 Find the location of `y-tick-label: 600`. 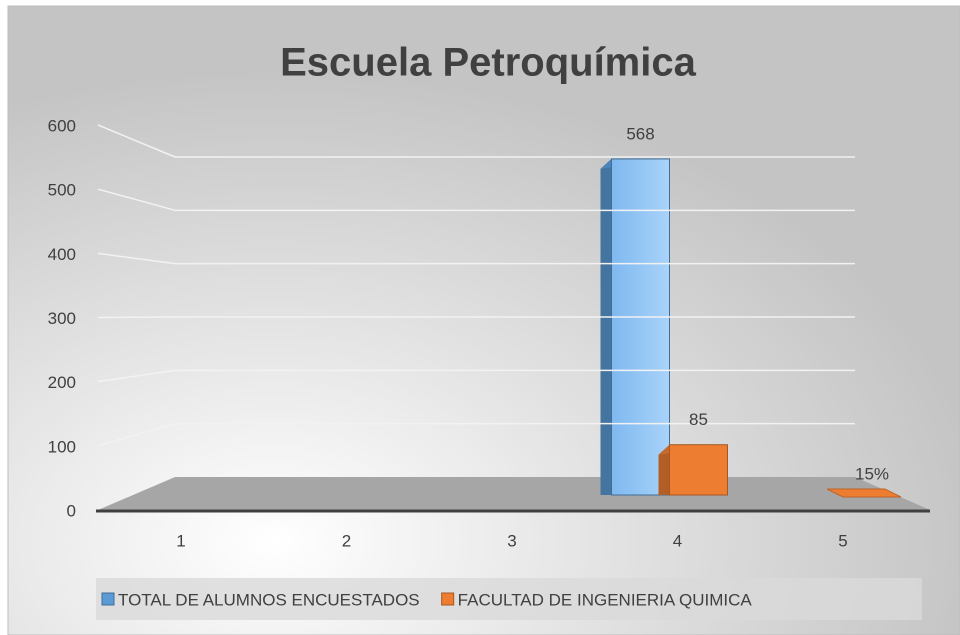

y-tick-label: 600 is located at coordinates (62, 125).